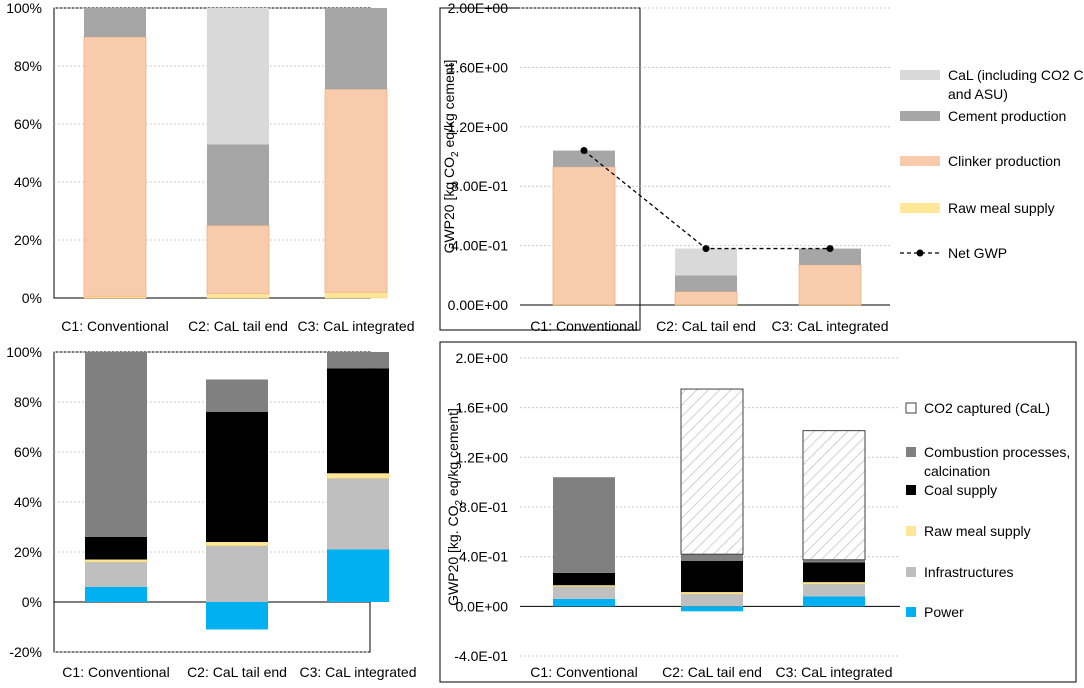 This screenshot has height=688, width=1084. Describe the element at coordinates (483, 557) in the screenshot. I see `y-tick-label: 4.0E-01` at that location.